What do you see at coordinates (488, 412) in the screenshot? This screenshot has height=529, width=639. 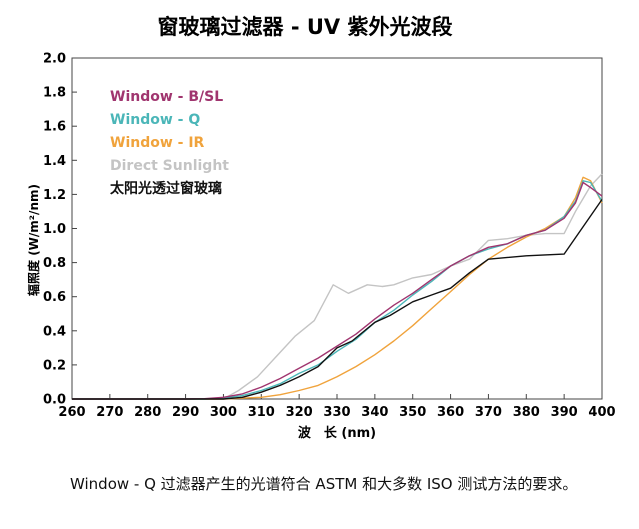 I see `x-tick-label: 370` at bounding box center [488, 412].